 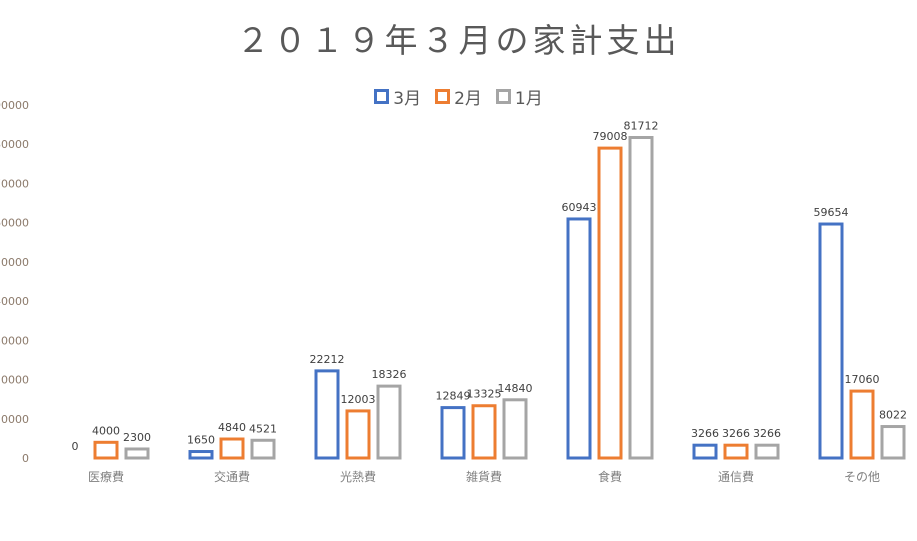 I want to click on y-tick-label: 40000, so click(x=14, y=301).